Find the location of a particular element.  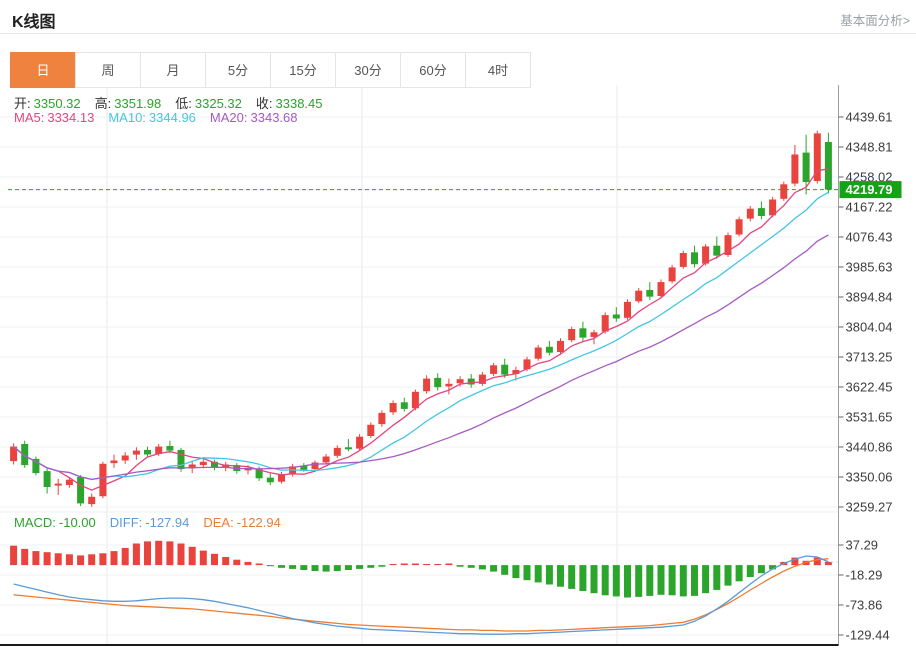

diff-line is located at coordinates (421, 595).